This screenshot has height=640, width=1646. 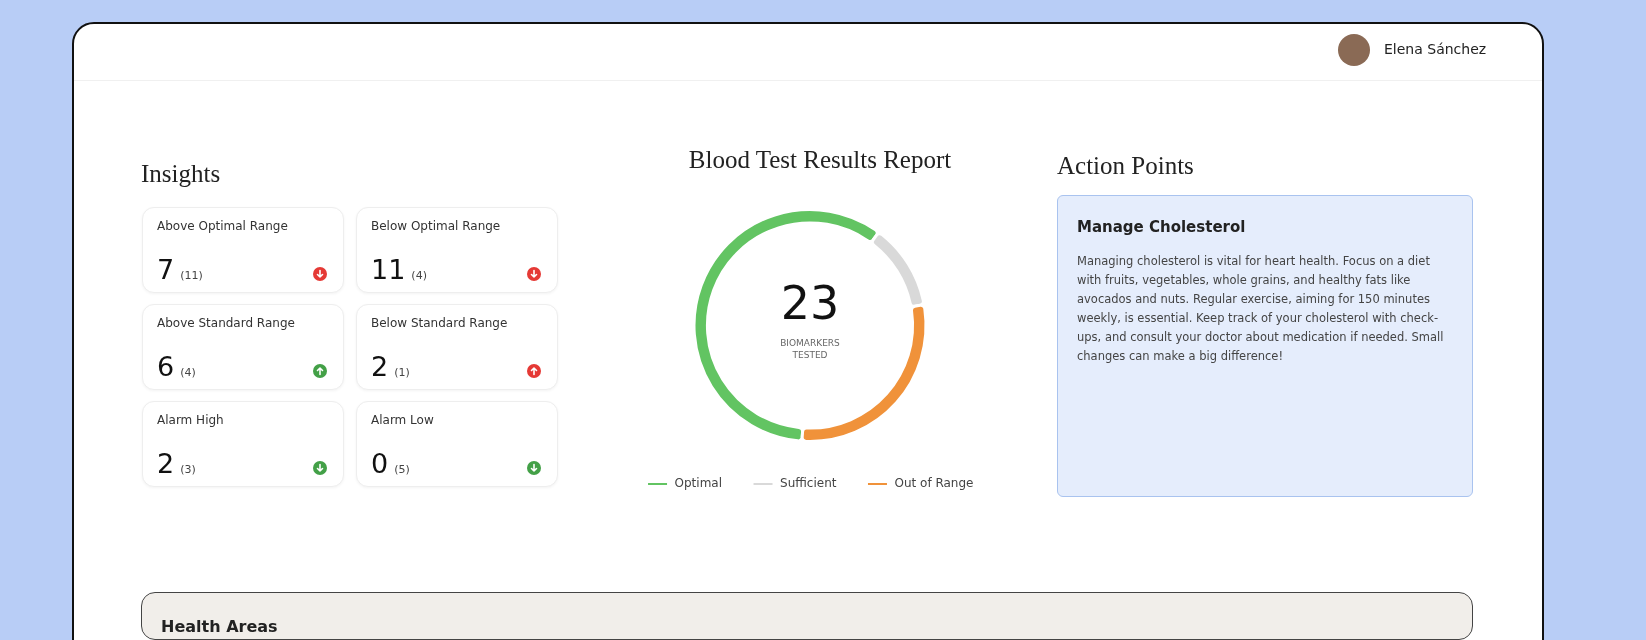 What do you see at coordinates (222, 226) in the screenshot?
I see `text: Above Optimal Range` at bounding box center [222, 226].